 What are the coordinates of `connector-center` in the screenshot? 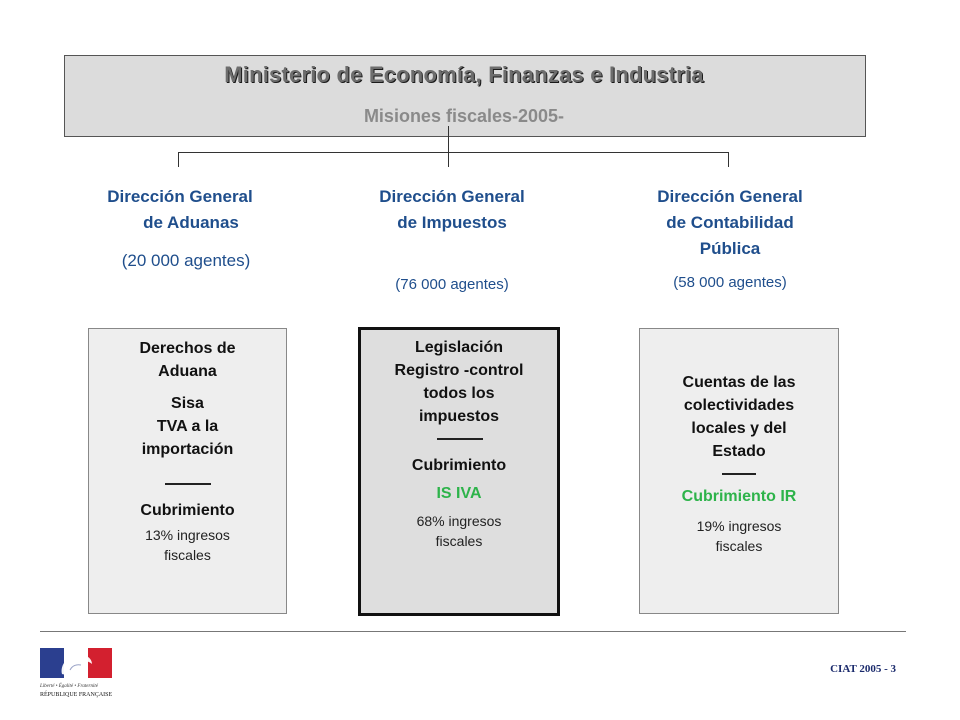 It's located at (448, 159).